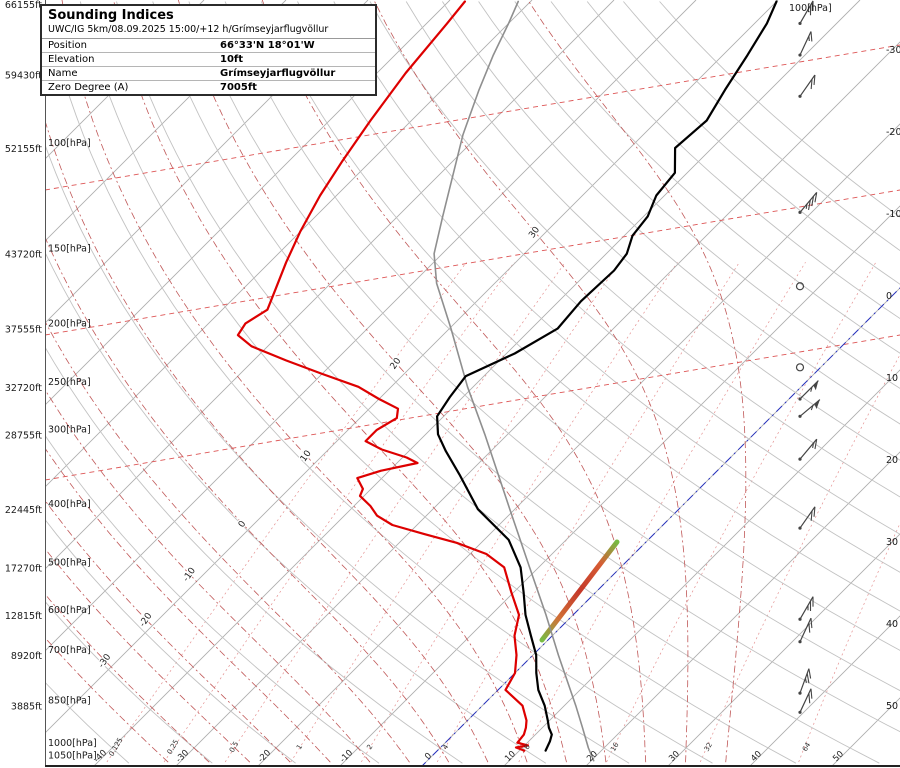 This screenshot has width=900, height=768. Describe the element at coordinates (69, 701) in the screenshot. I see `pressure-label: 850[hPa]` at that location.